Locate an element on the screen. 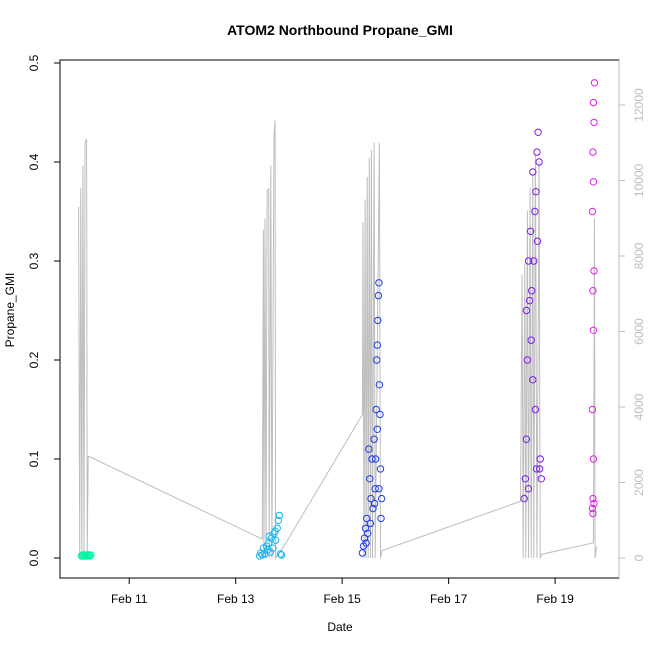 The image size is (650, 650). chart-title: ATOM2 Northbound Propane_GMI is located at coordinates (340, 30).